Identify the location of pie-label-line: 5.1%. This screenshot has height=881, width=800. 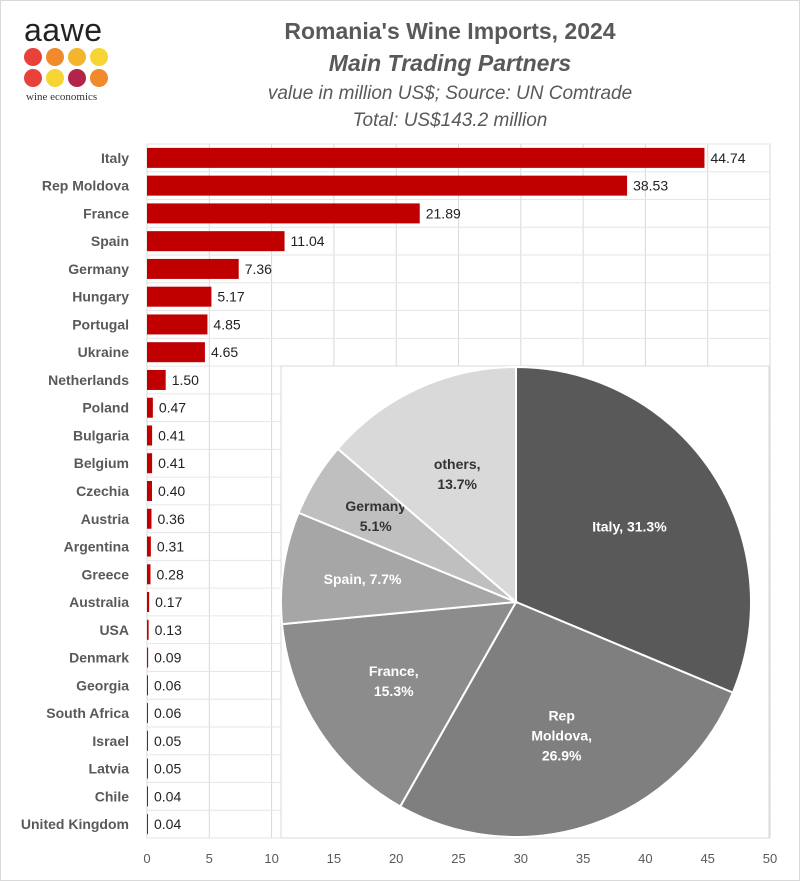
(376, 526).